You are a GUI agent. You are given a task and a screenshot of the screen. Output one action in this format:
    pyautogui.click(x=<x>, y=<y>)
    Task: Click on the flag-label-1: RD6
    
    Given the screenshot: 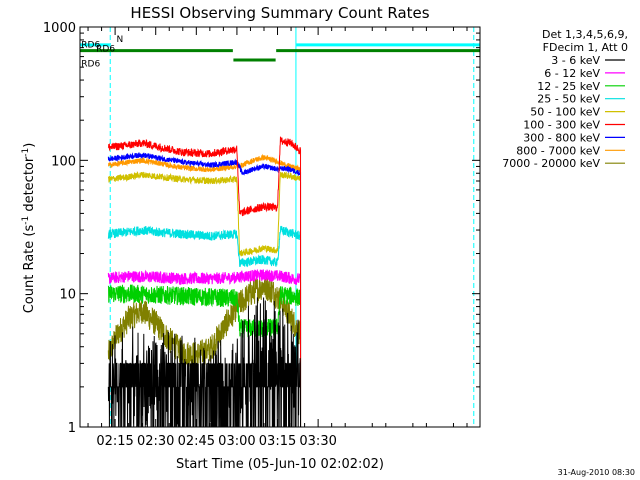 What is the action you would take?
    pyautogui.click(x=105, y=50)
    